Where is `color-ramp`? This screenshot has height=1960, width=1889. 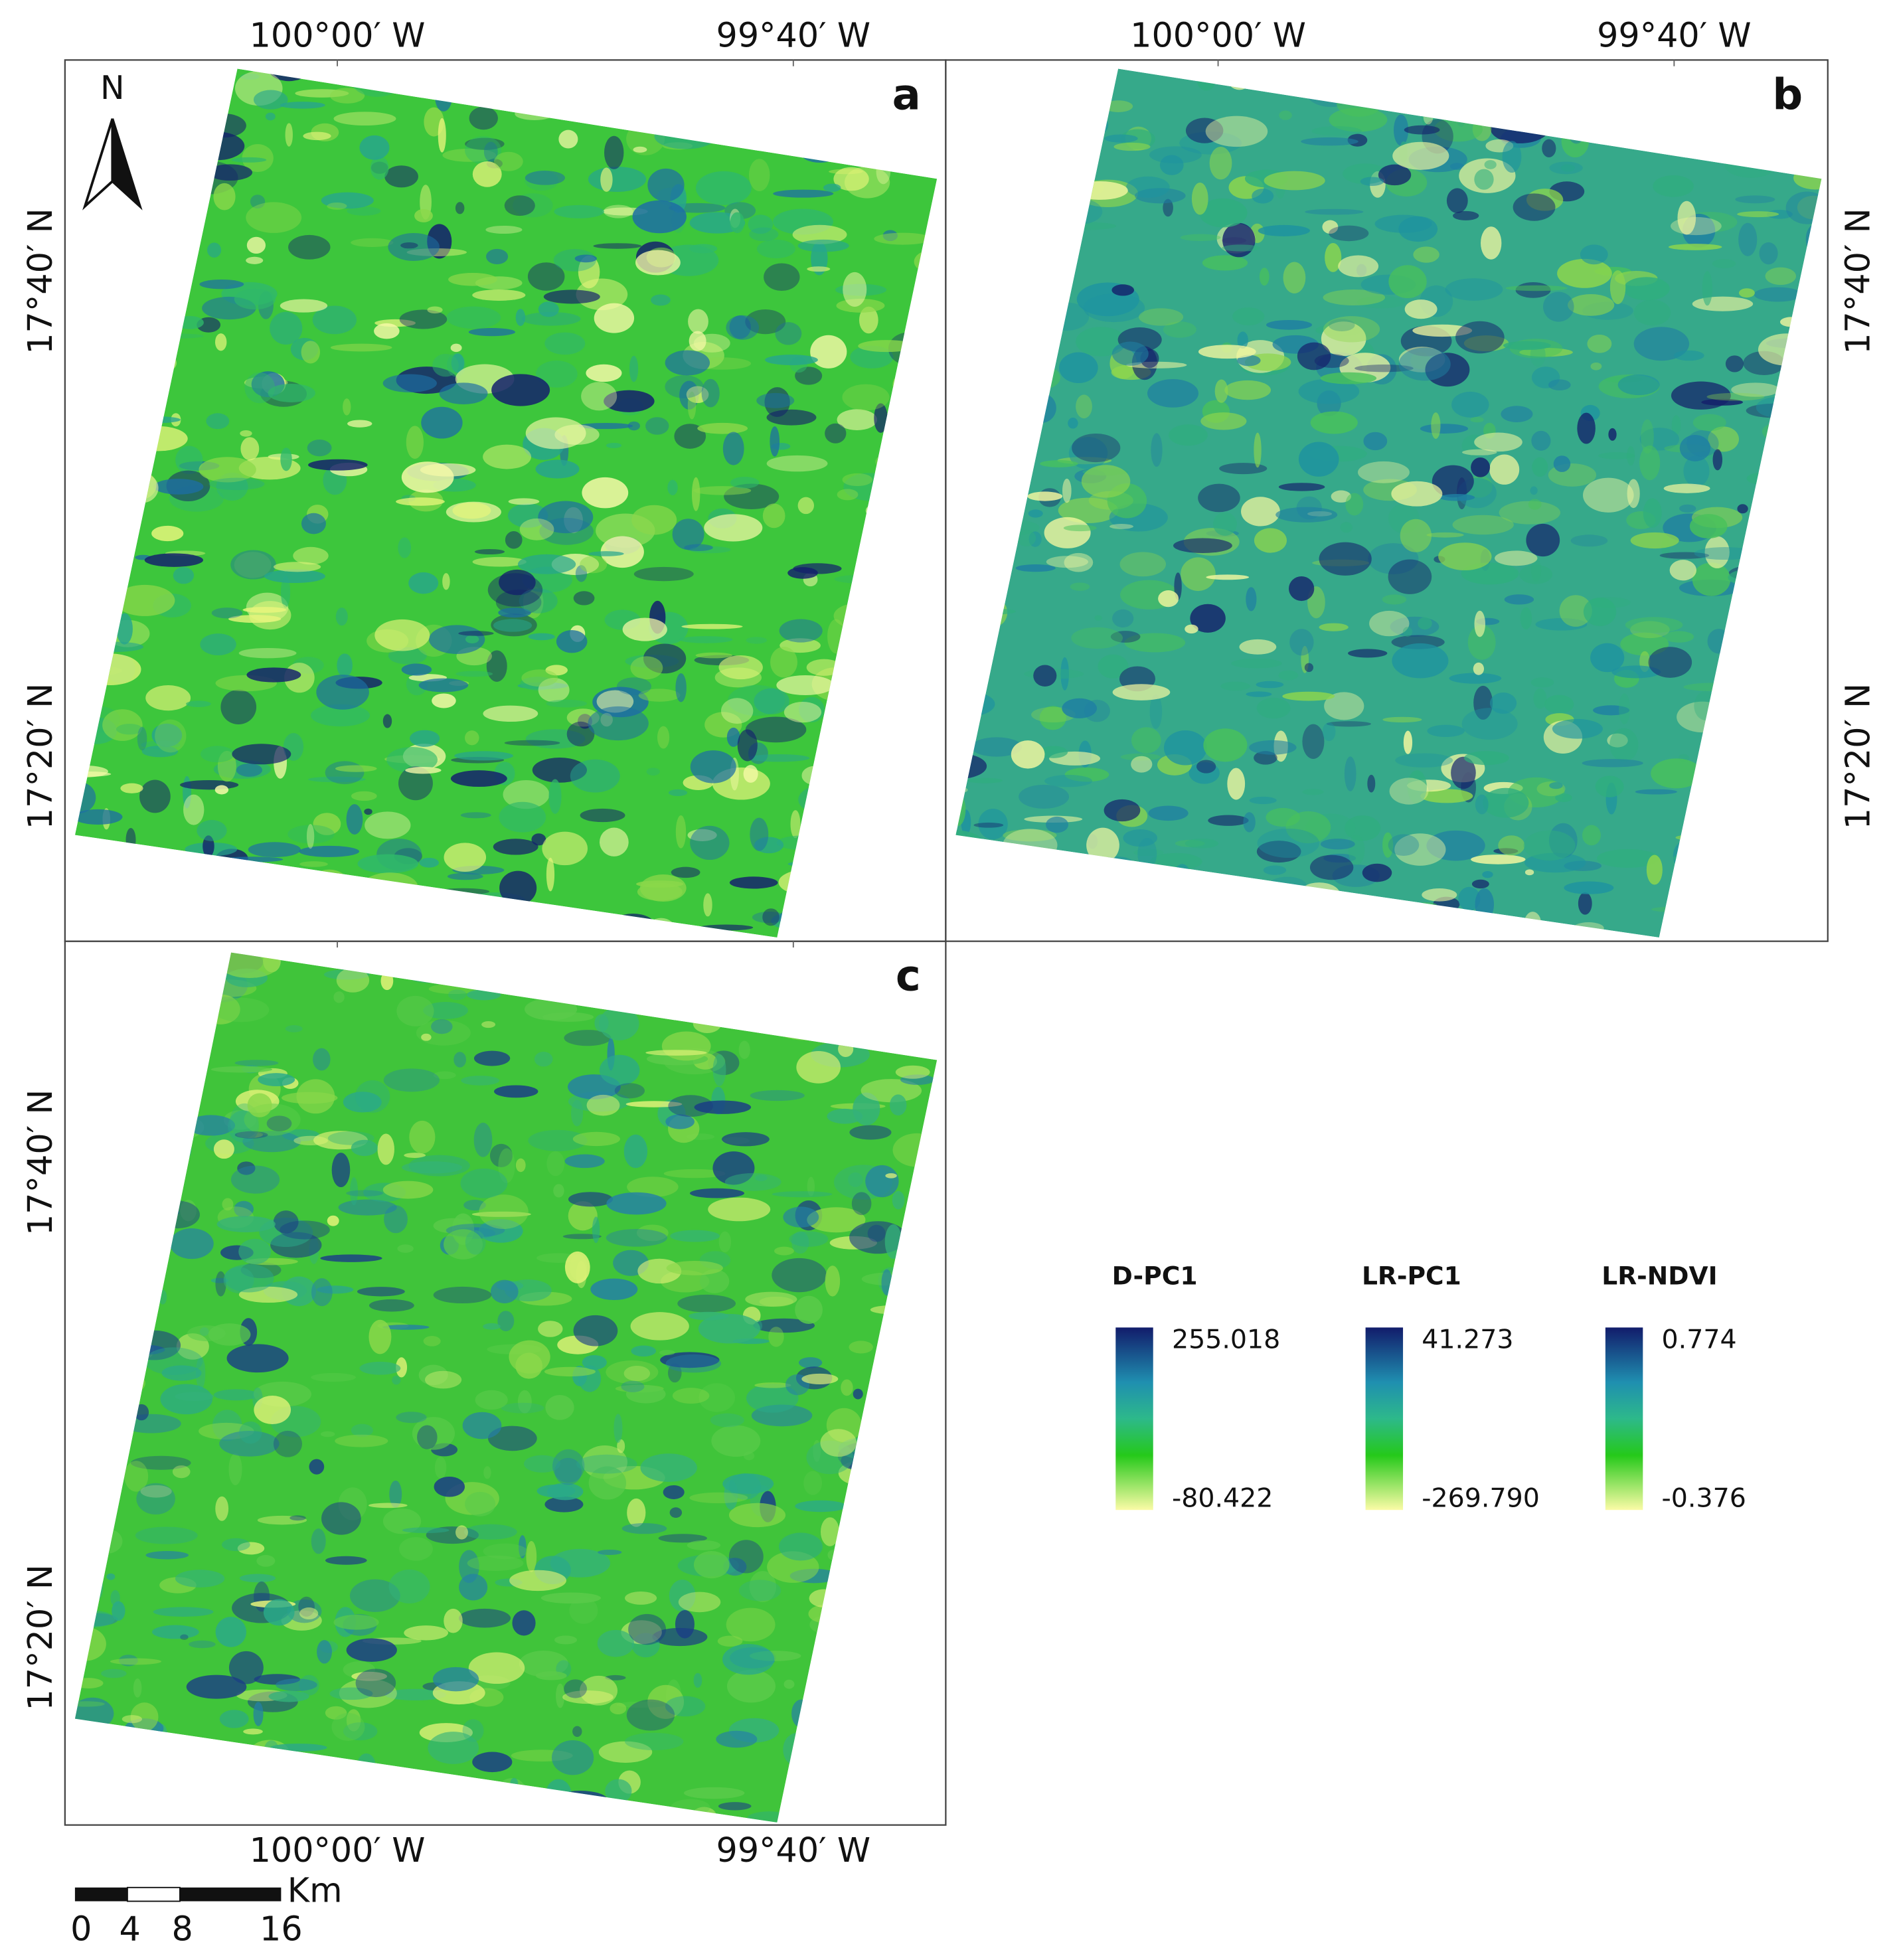
color-ramp is located at coordinates (1134, 1419).